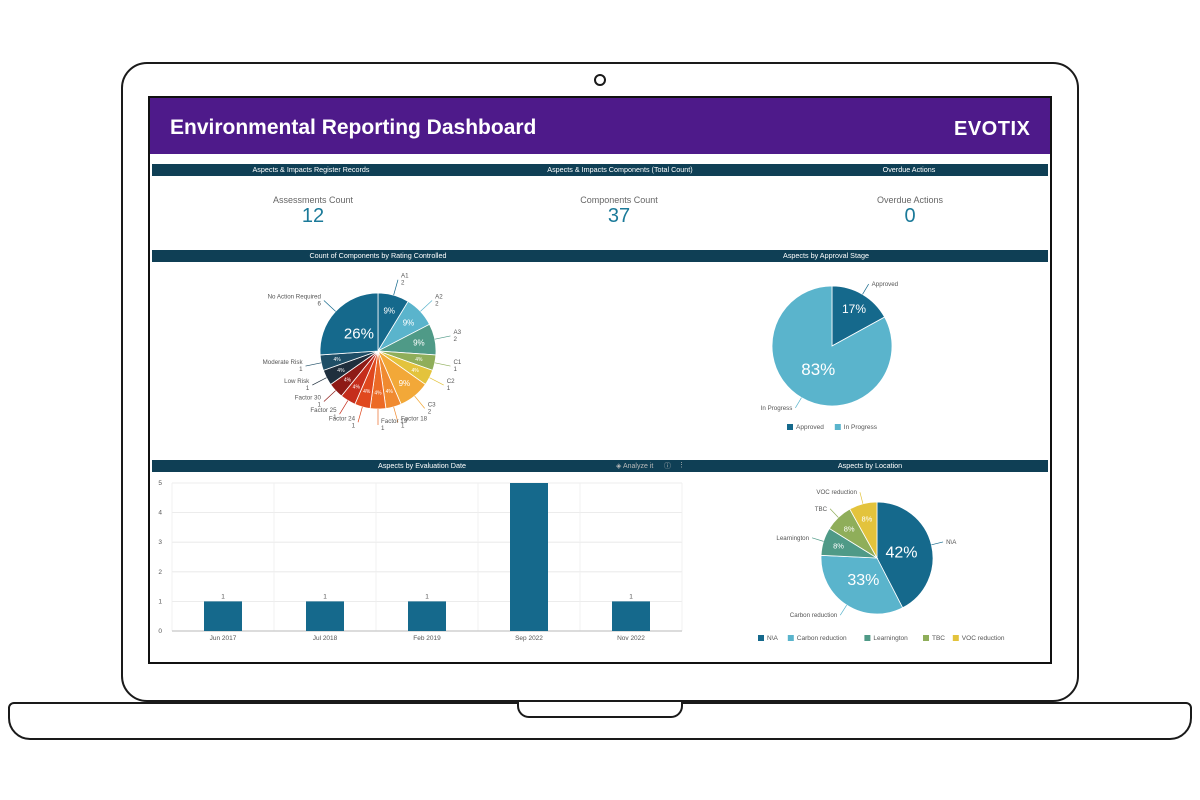  What do you see at coordinates (821, 509) in the screenshot?
I see `location-pie-name-label: TBC` at bounding box center [821, 509].